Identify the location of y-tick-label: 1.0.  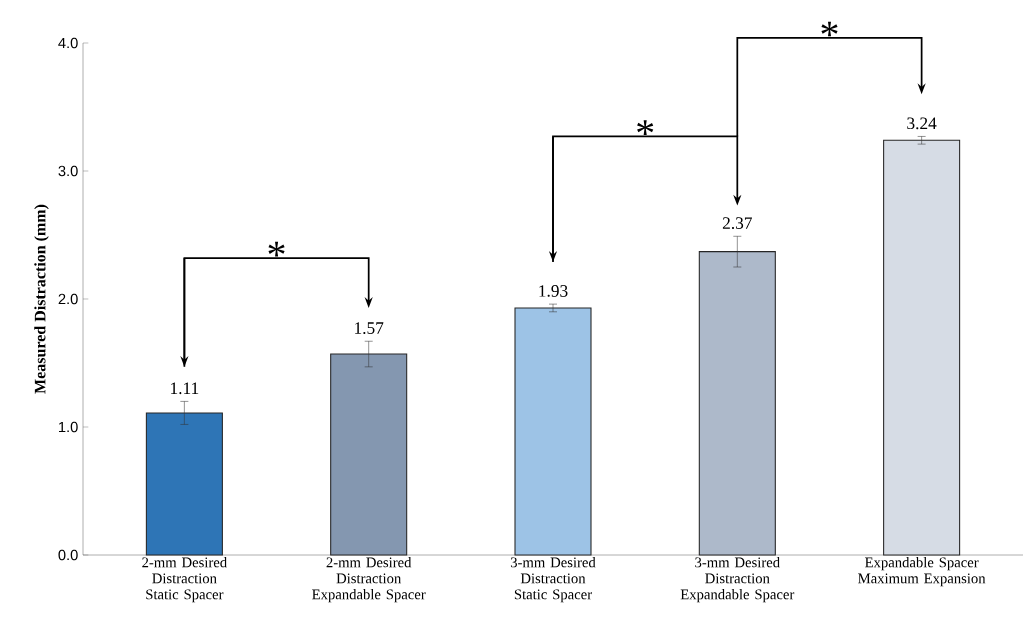
(68, 427).